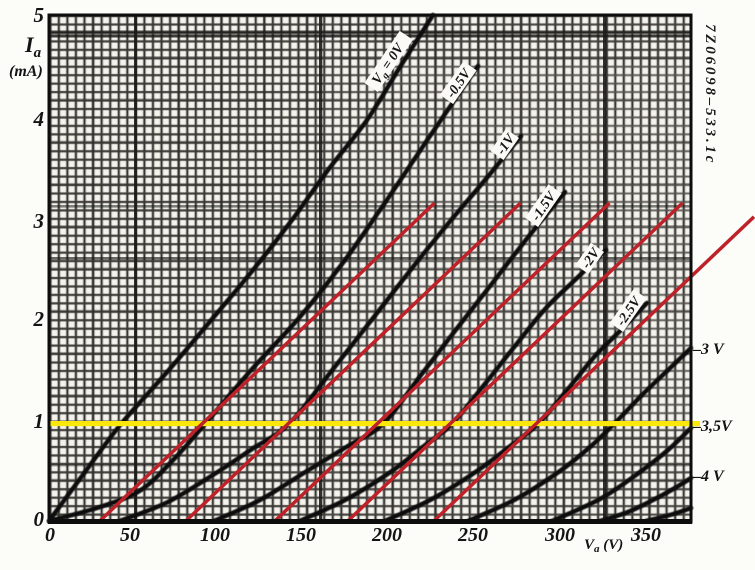 This screenshot has width=755, height=570. What do you see at coordinates (215, 535) in the screenshot?
I see `svg-text: 100` at bounding box center [215, 535].